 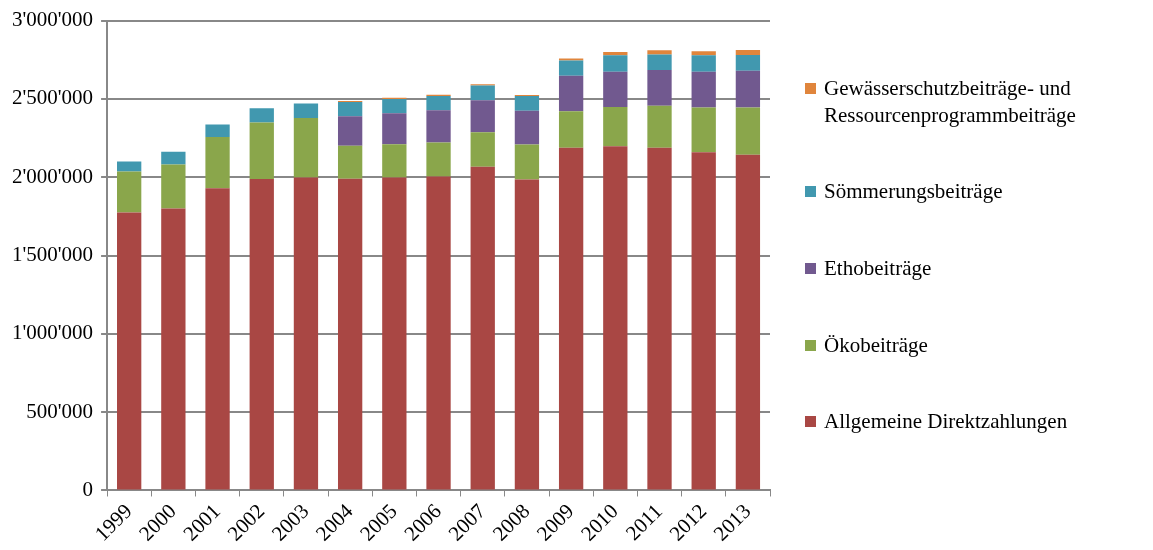 I want to click on y-tick-label: 500'000, so click(x=60, y=410).